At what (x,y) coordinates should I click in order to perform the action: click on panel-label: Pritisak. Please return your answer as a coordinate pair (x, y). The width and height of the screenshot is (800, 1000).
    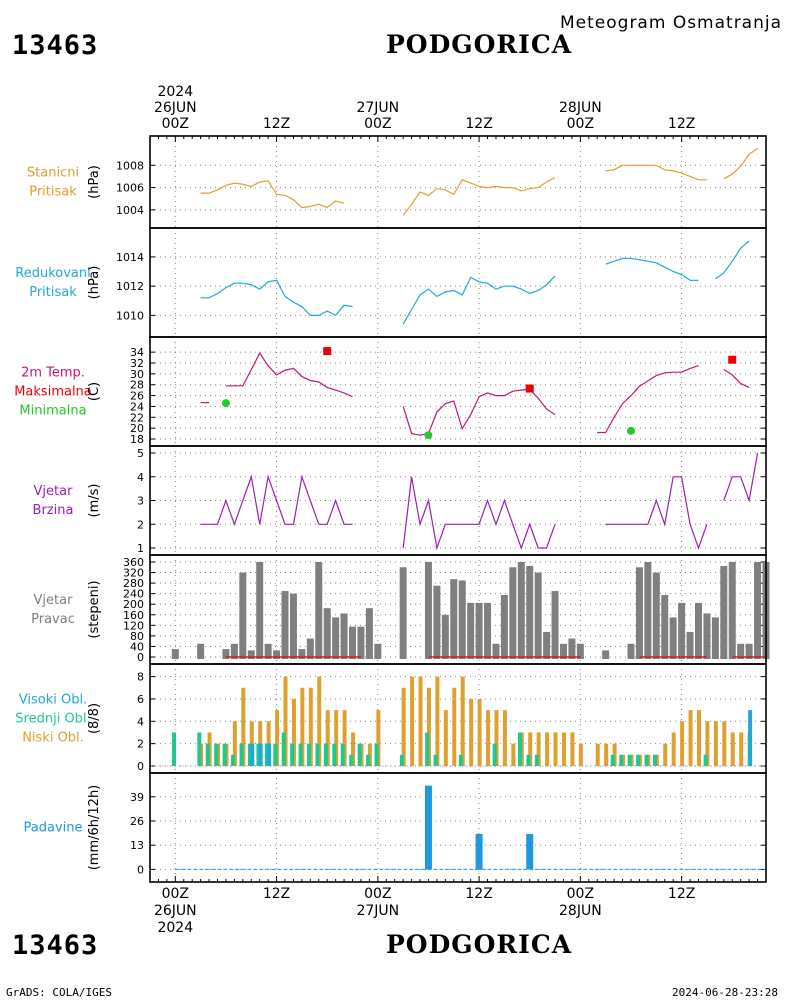
    Looking at the image, I should click on (53, 292).